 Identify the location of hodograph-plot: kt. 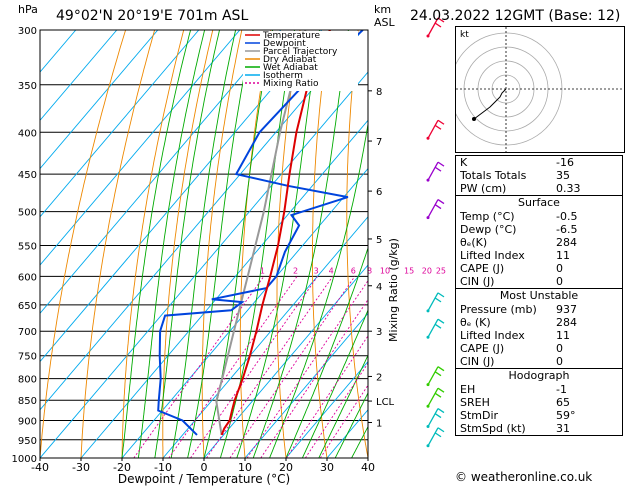
(536, 89).